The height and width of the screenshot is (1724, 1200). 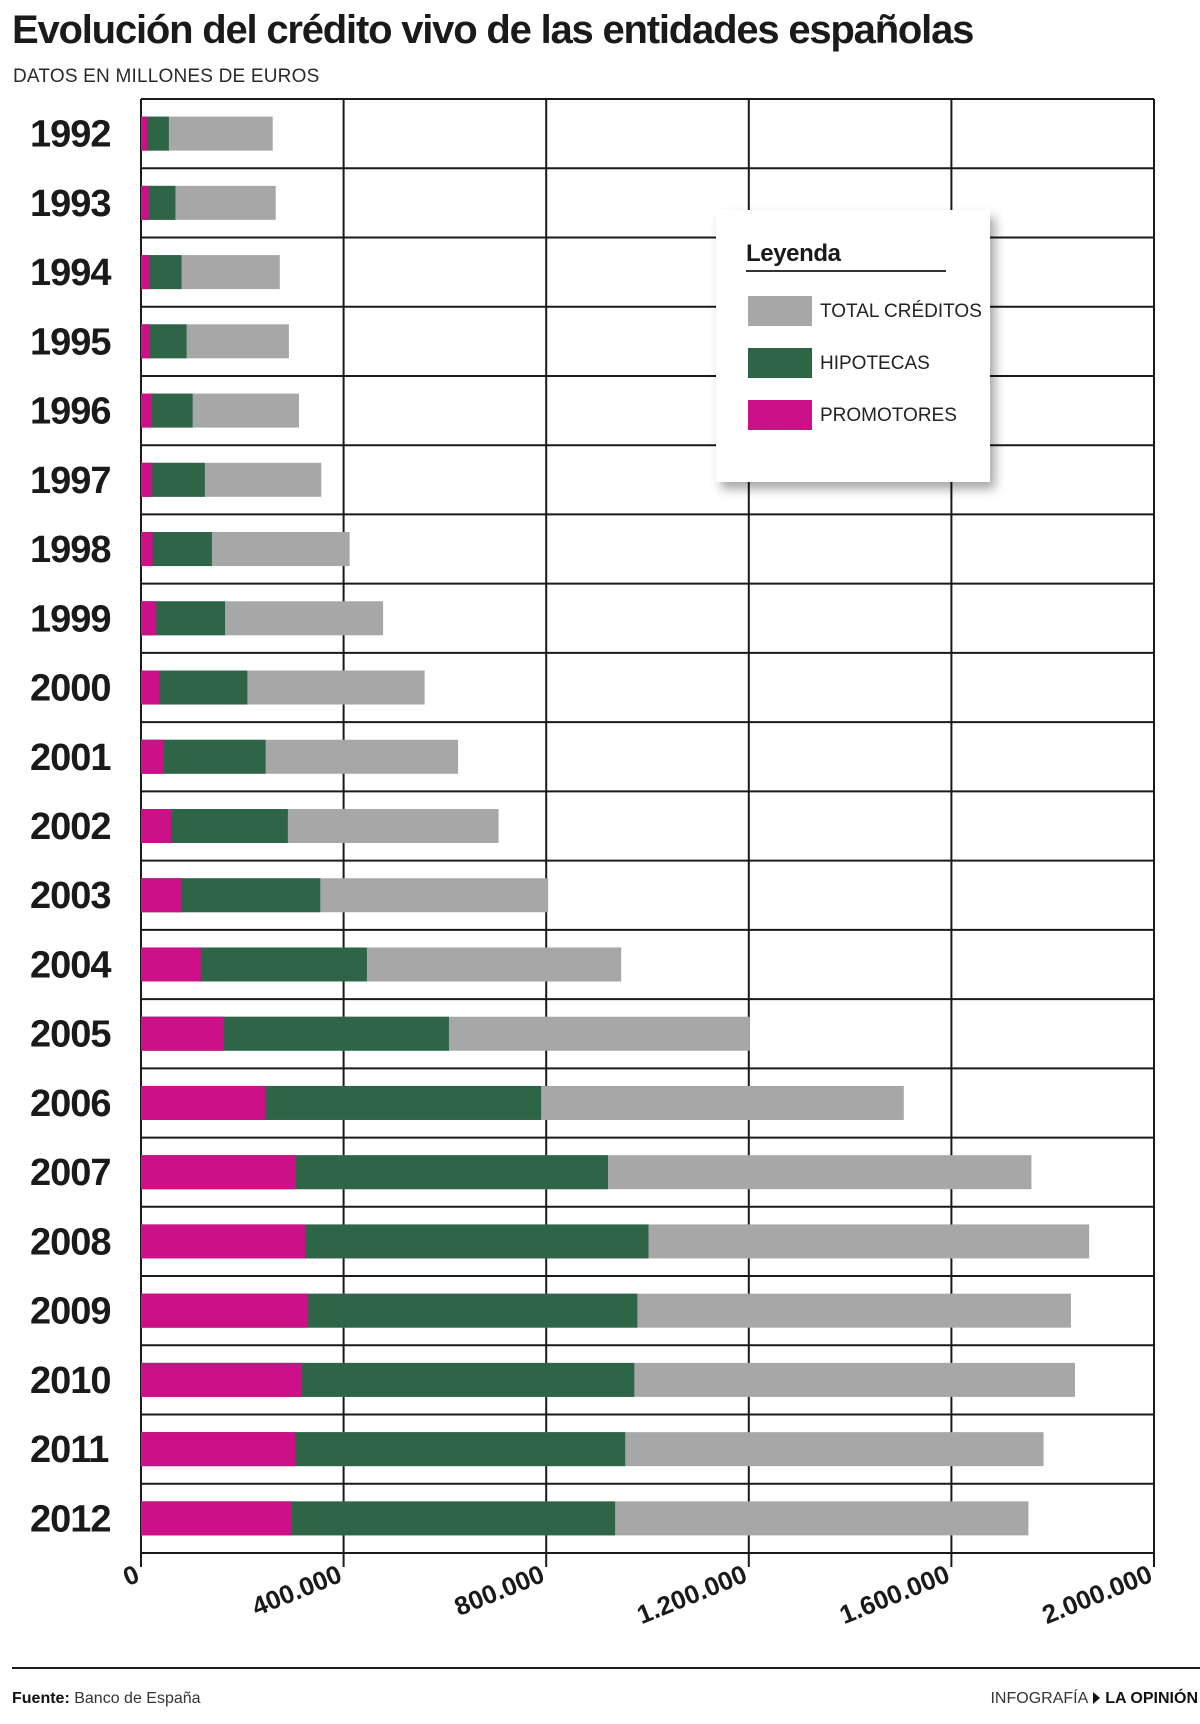 What do you see at coordinates (1097, 1594) in the screenshot?
I see `x-tick-label-5: 2.000.000` at bounding box center [1097, 1594].